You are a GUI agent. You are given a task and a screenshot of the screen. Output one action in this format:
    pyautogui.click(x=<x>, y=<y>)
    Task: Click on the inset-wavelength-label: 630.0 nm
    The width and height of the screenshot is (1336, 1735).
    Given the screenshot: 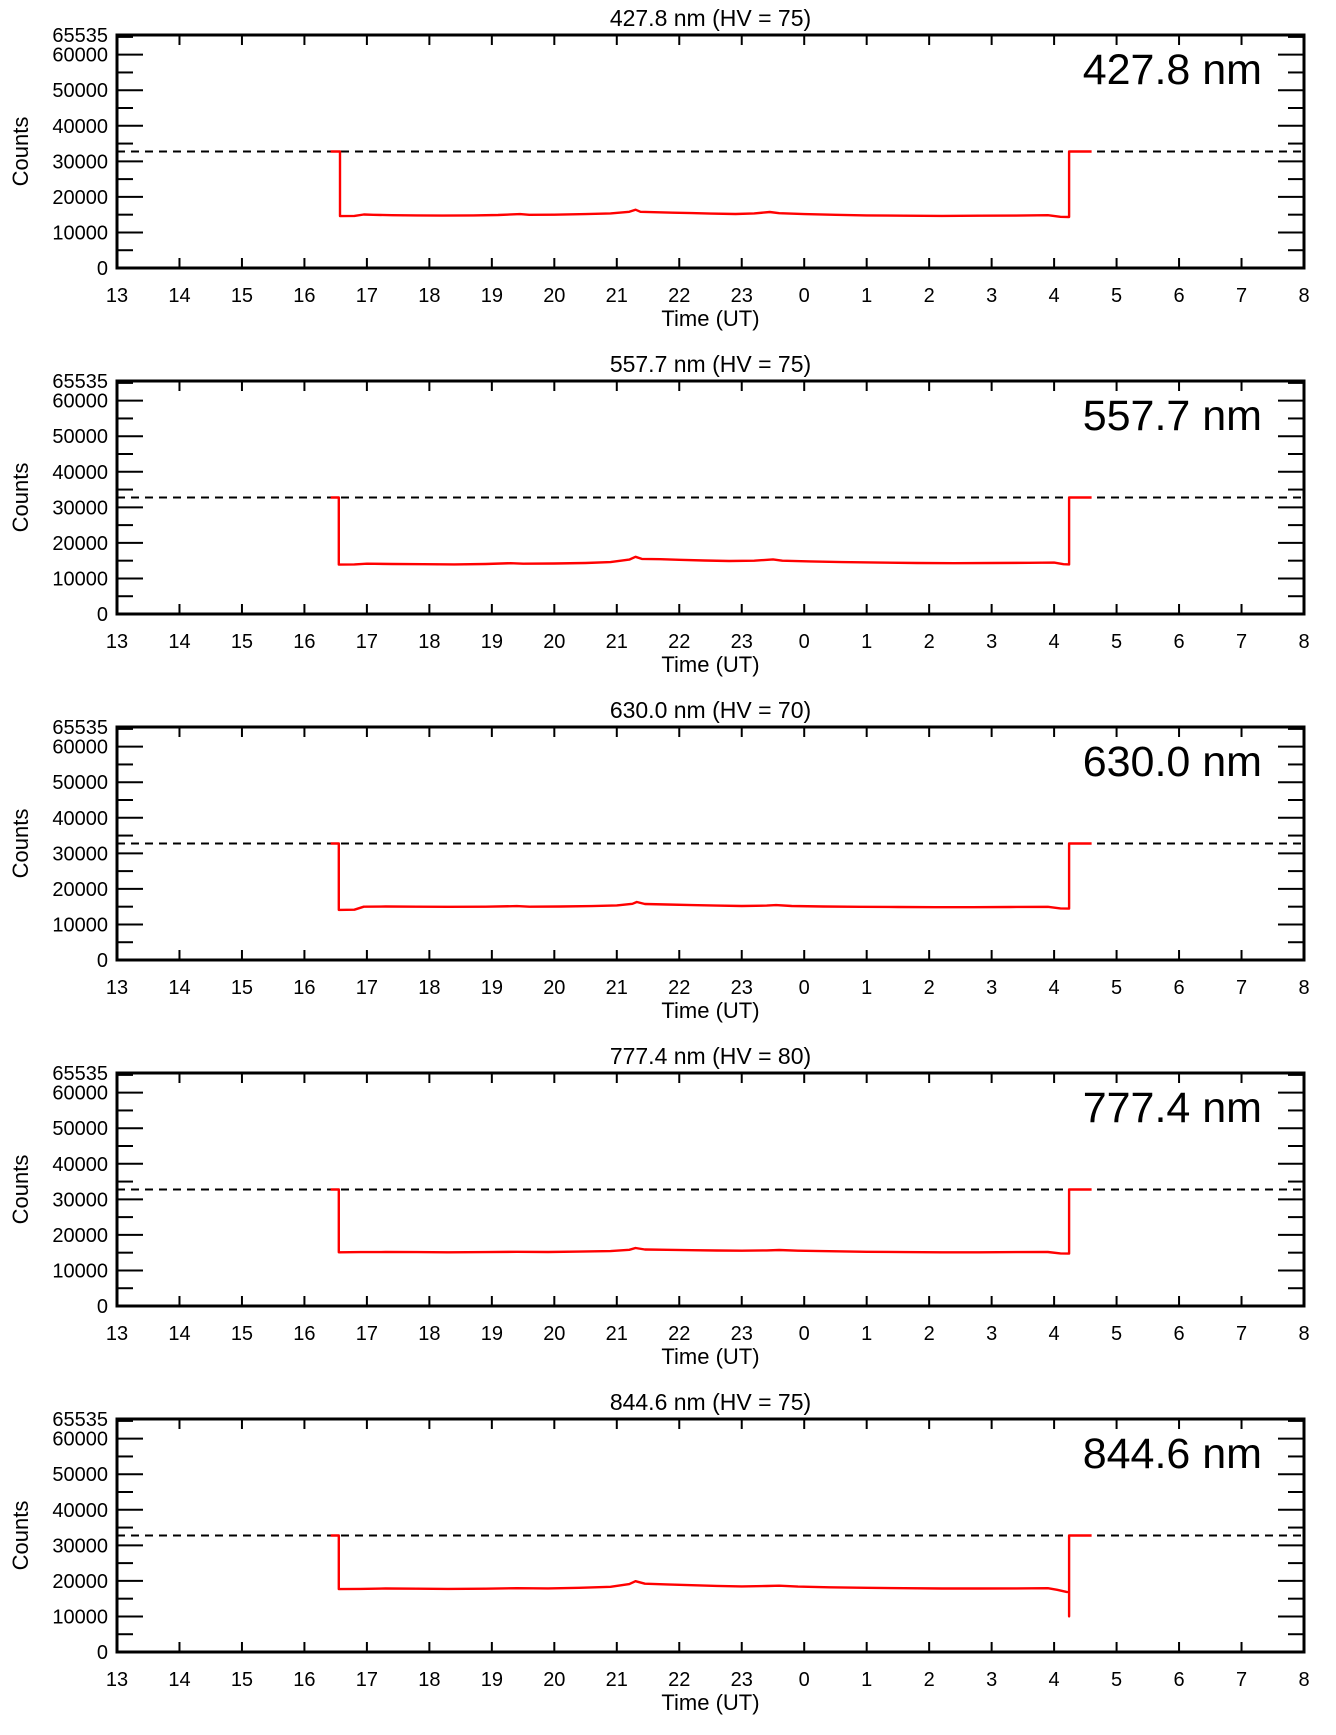 What is the action you would take?
    pyautogui.click(x=1172, y=762)
    